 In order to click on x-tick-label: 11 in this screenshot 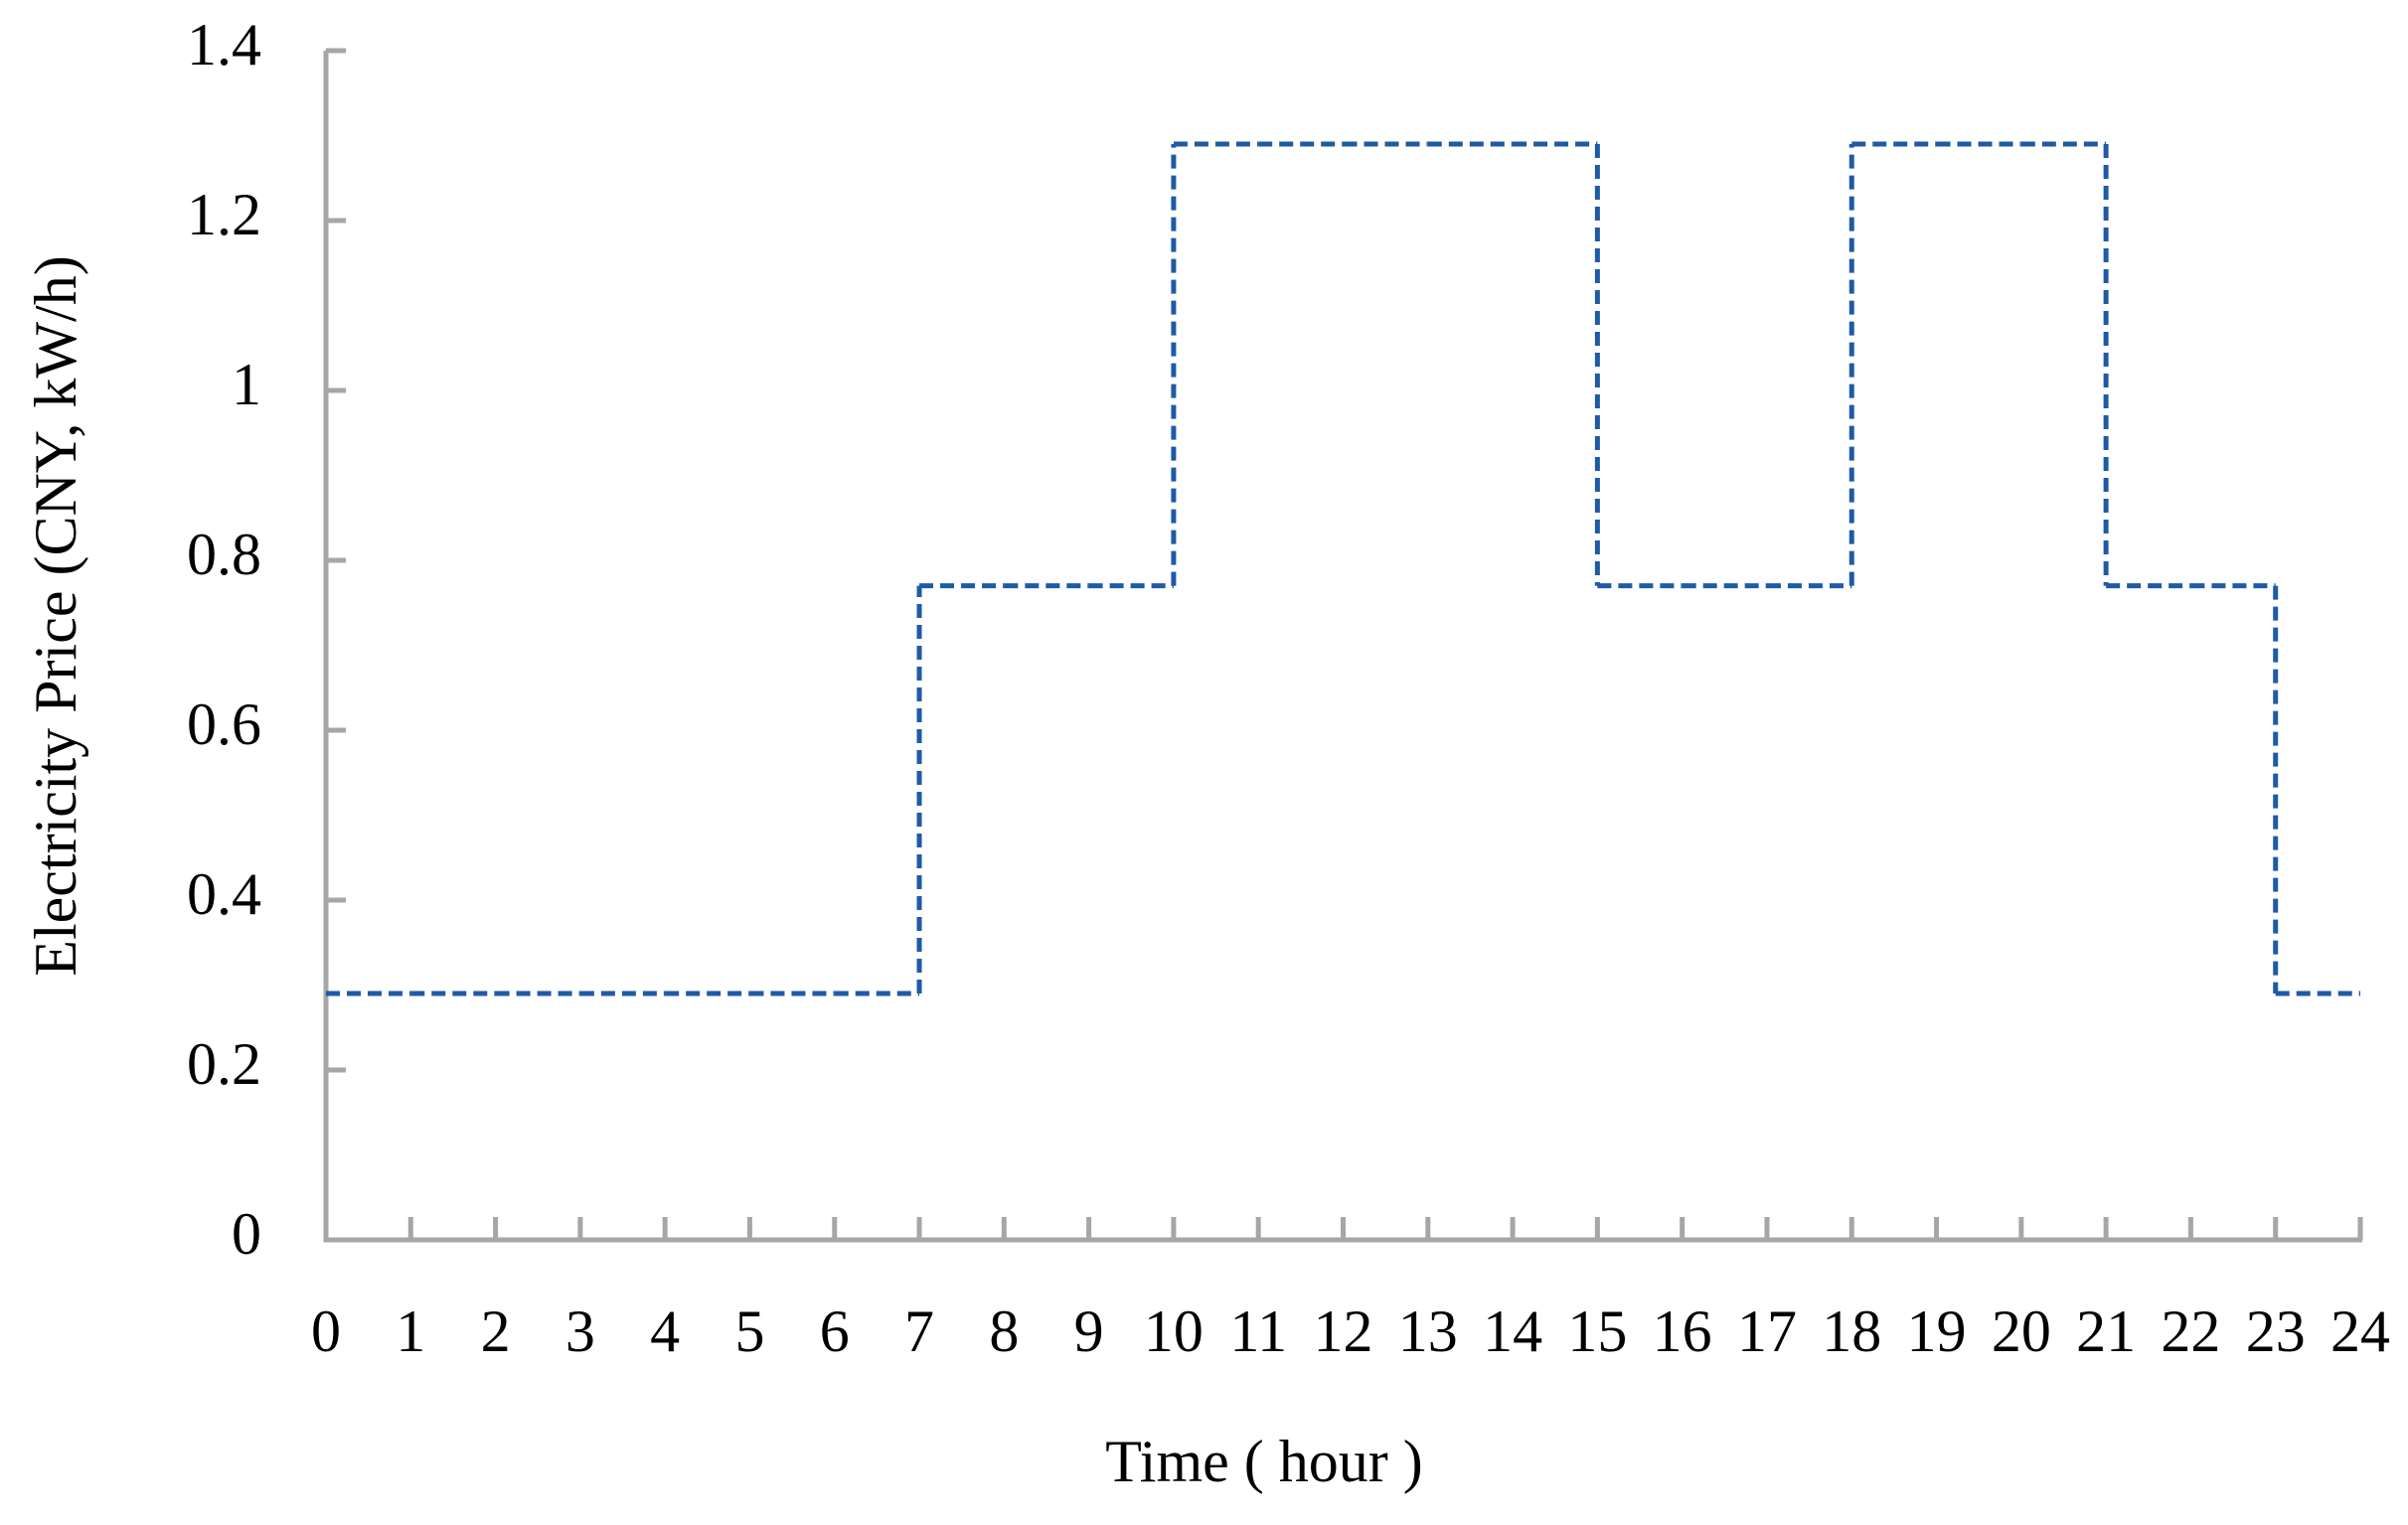, I will do `click(1258, 1331)`.